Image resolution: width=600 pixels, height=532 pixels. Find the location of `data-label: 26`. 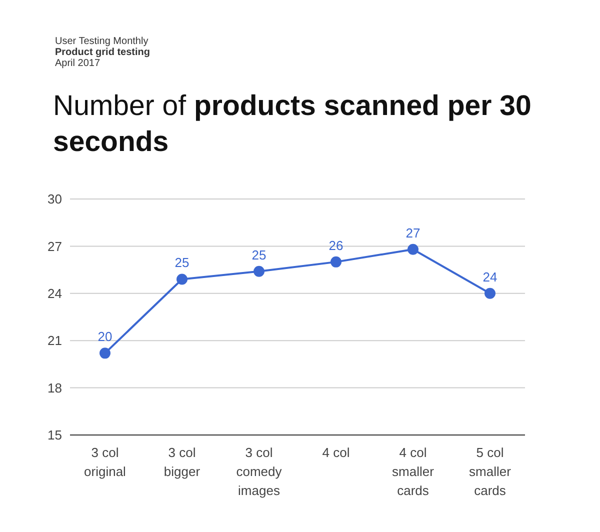

data-label: 26 is located at coordinates (336, 245).